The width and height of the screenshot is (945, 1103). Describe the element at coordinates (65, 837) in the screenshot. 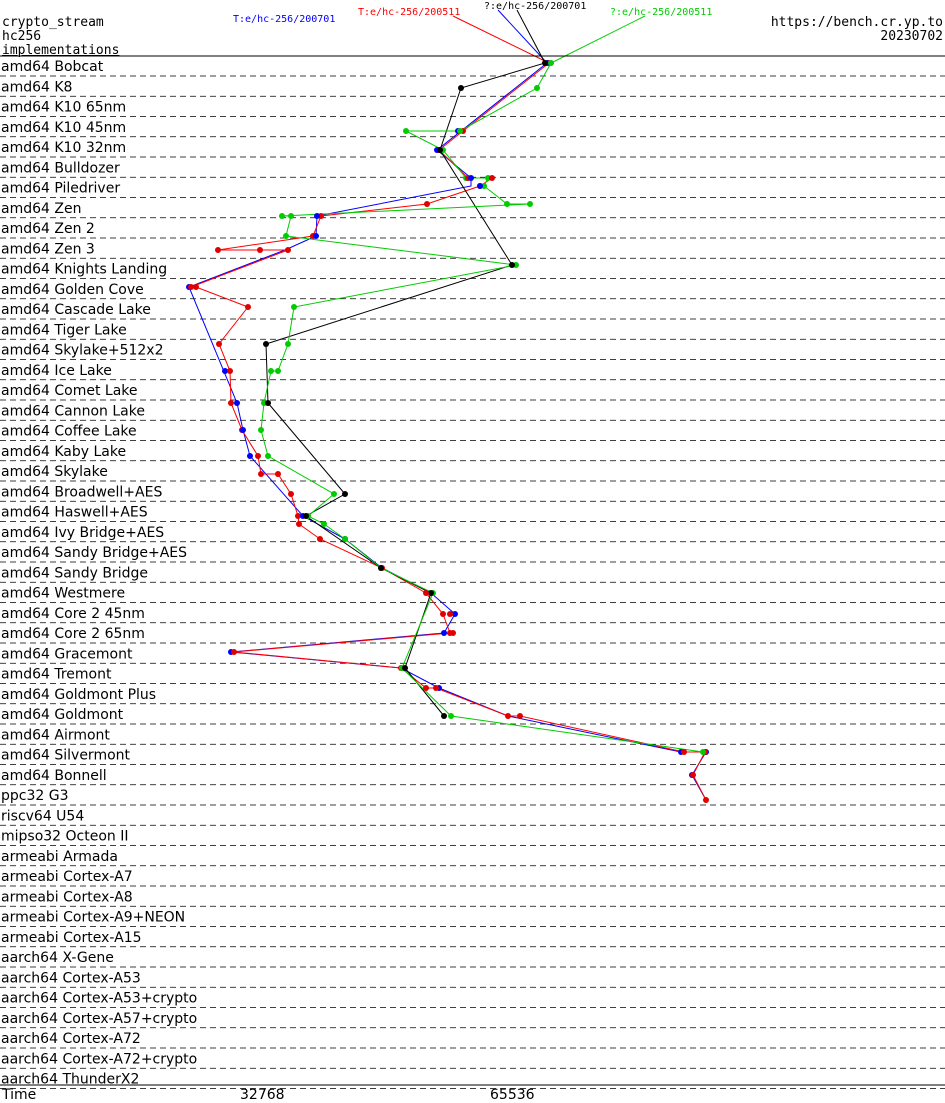

I see `row-label: mipso32 Octeon II` at that location.